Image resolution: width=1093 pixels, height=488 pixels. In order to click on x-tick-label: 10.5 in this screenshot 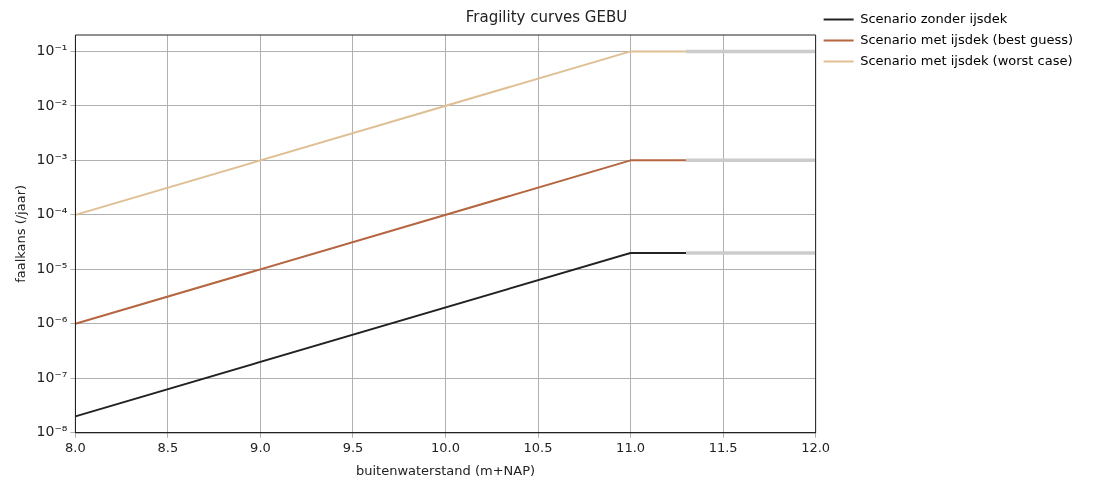, I will do `click(538, 447)`.